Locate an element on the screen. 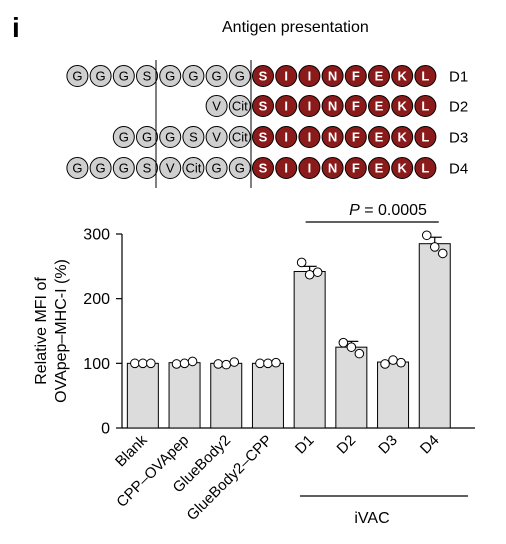  construct-row-d1: G G G S G G G G S I I N F E K L D1 is located at coordinates (267, 76).